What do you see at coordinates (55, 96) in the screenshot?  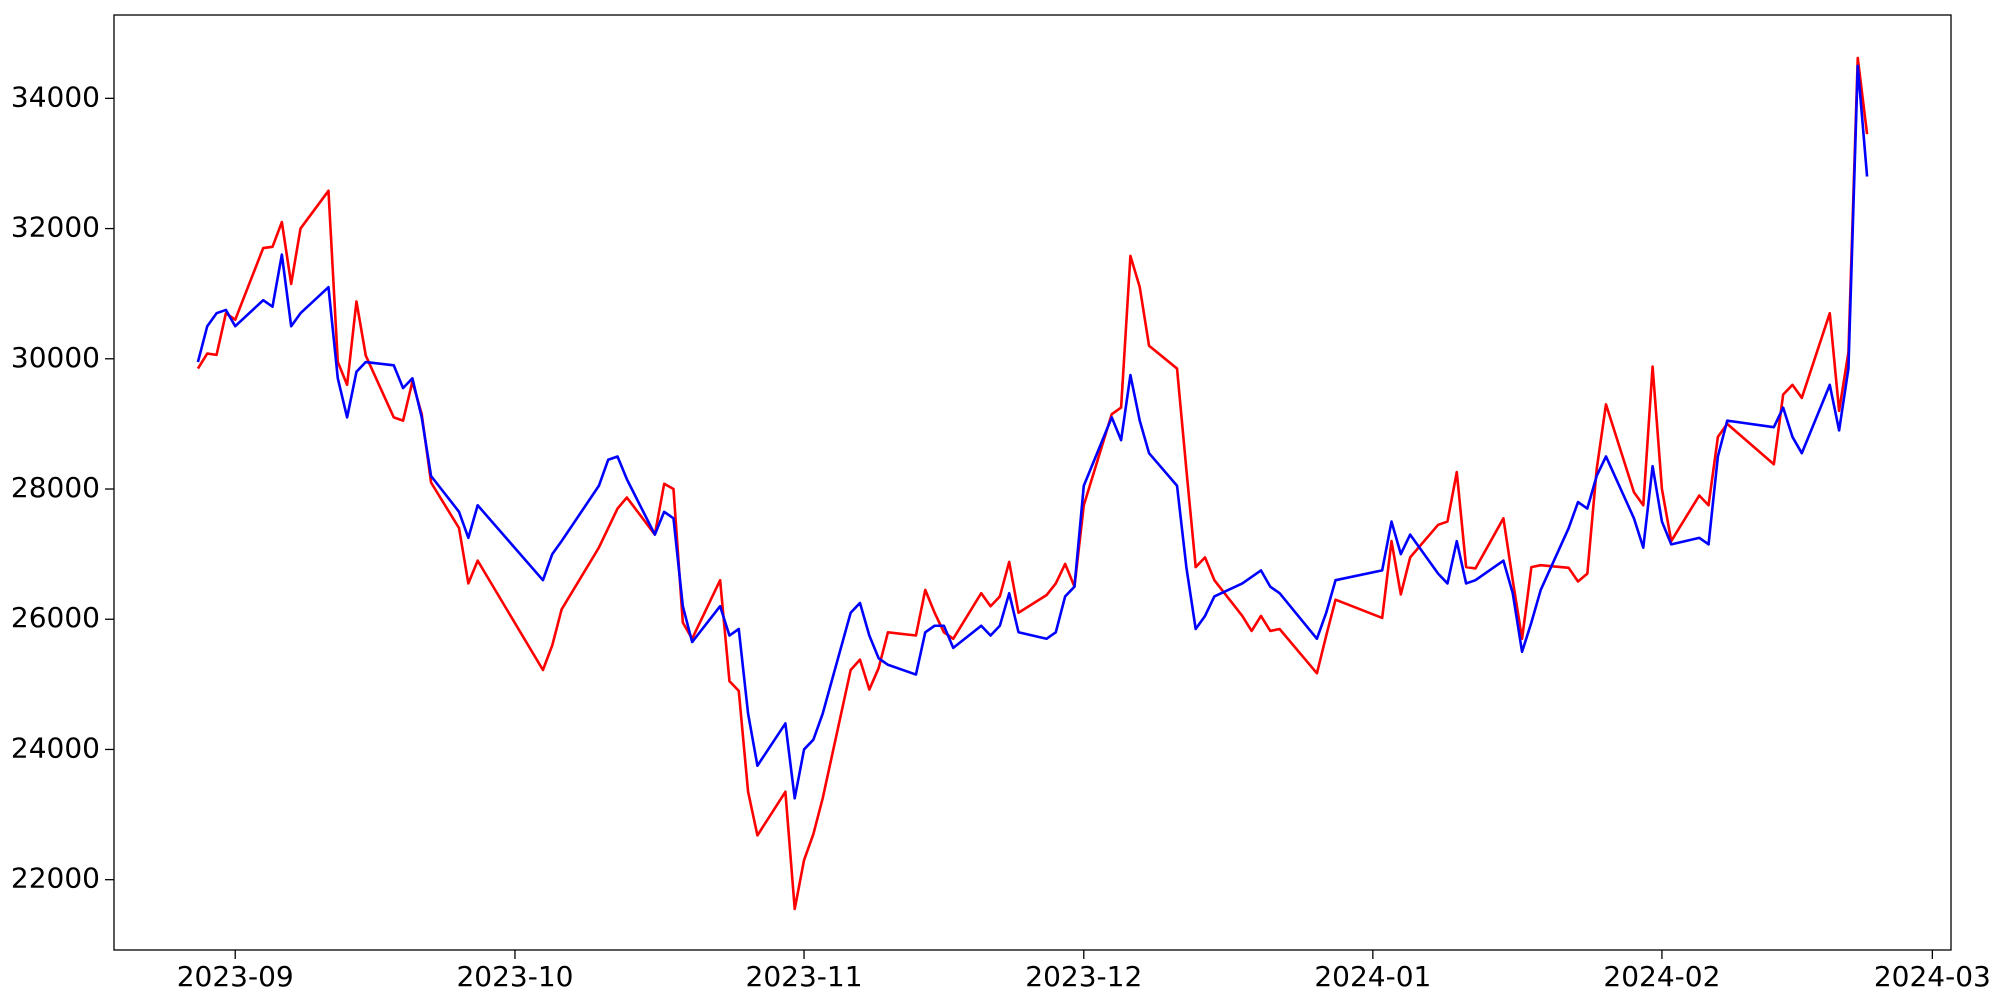 I see `y-tick-label: 34000` at bounding box center [55, 96].